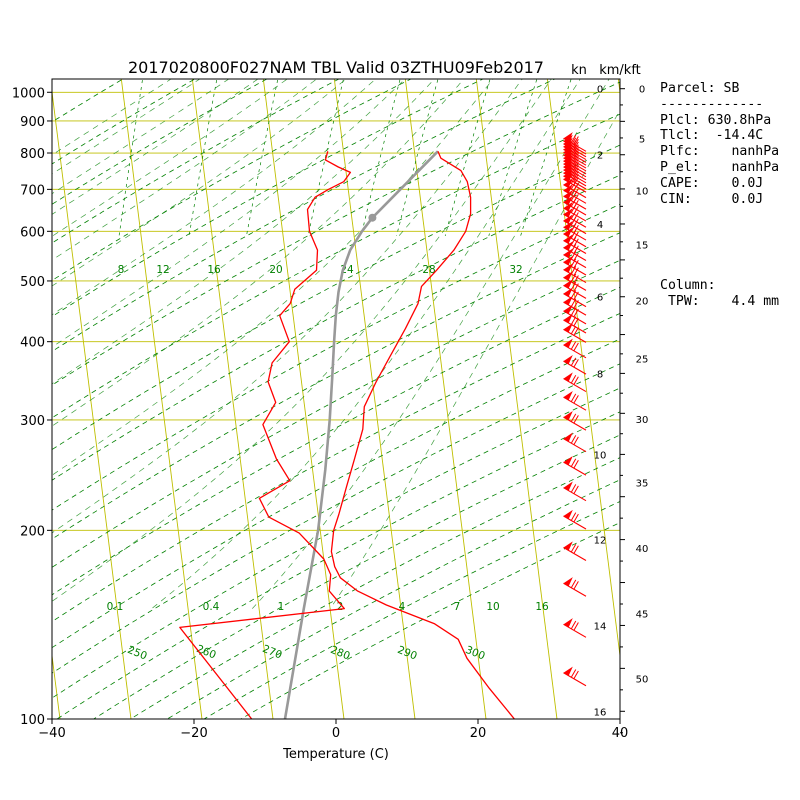 This screenshot has width=800, height=800. What do you see at coordinates (32, 190) in the screenshot?
I see `y-tick-label: 700` at bounding box center [32, 190].